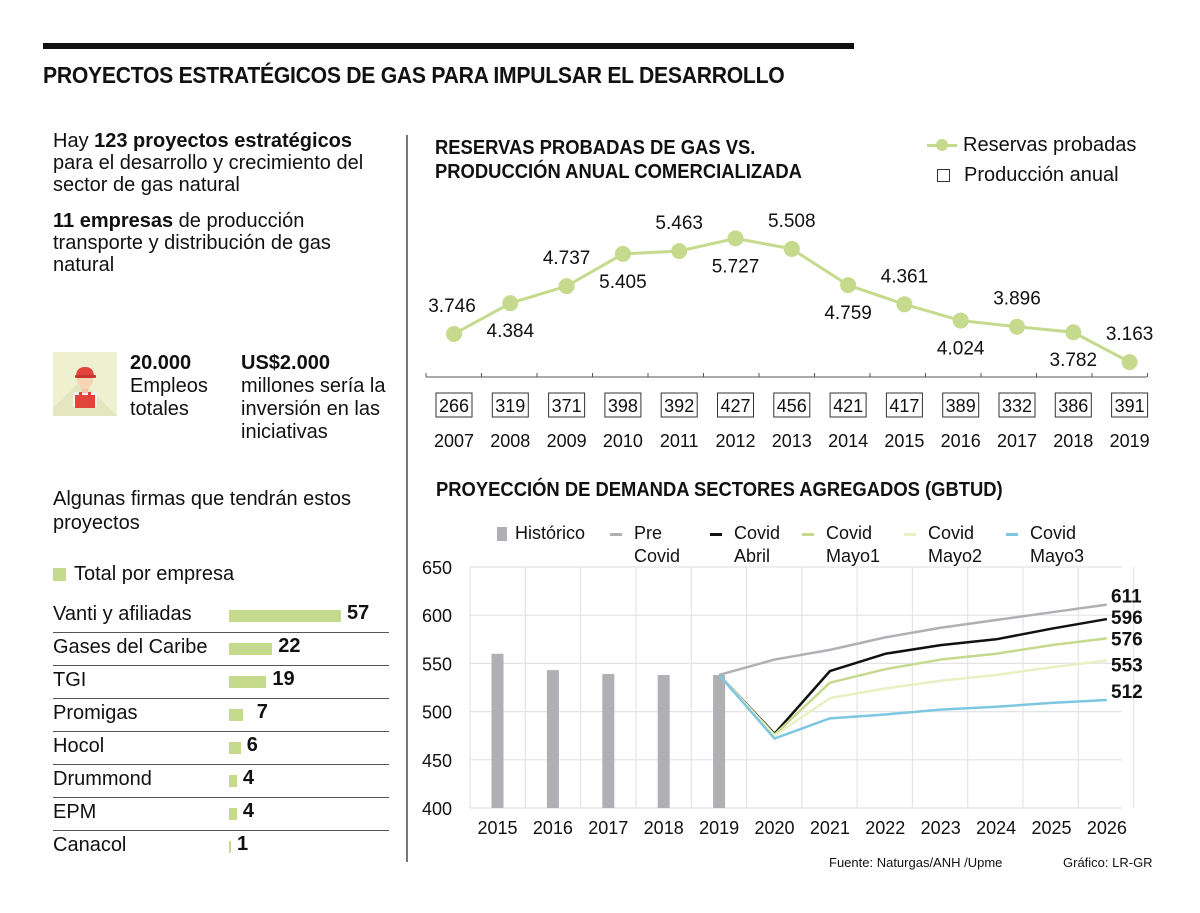  I want to click on jobs-value: 20.000, so click(161, 363).